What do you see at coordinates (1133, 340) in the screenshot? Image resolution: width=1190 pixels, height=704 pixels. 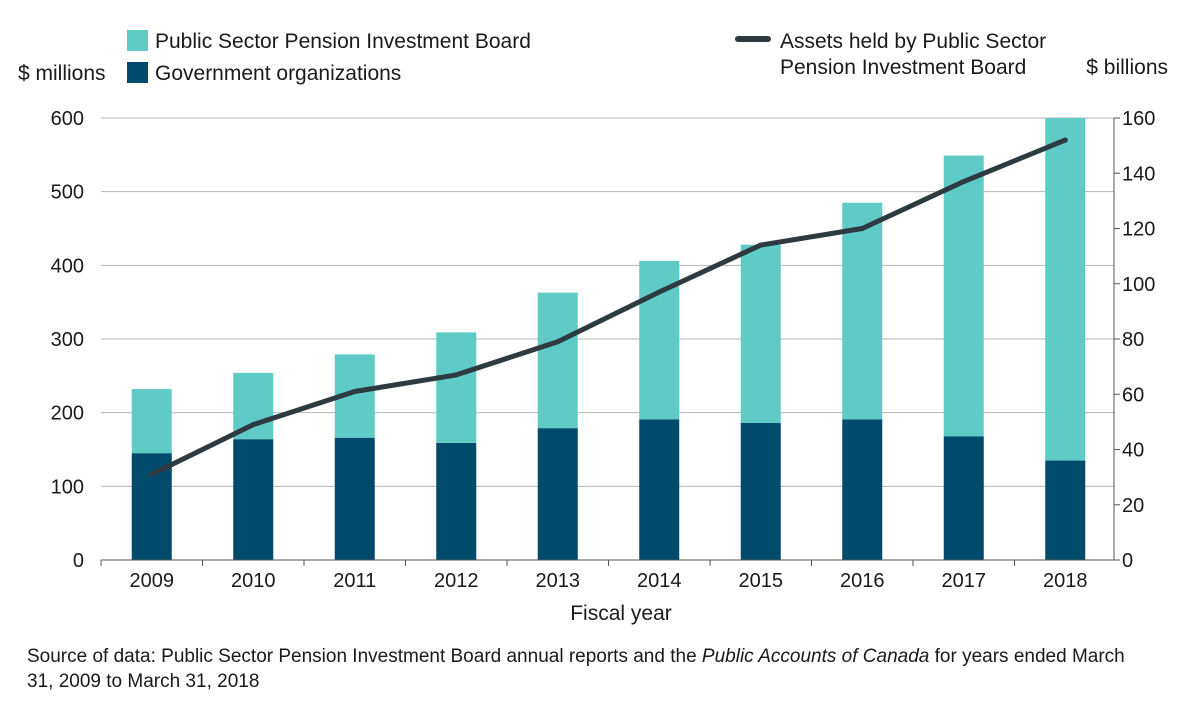 I see `y-right-tick-label: 80` at bounding box center [1133, 340].